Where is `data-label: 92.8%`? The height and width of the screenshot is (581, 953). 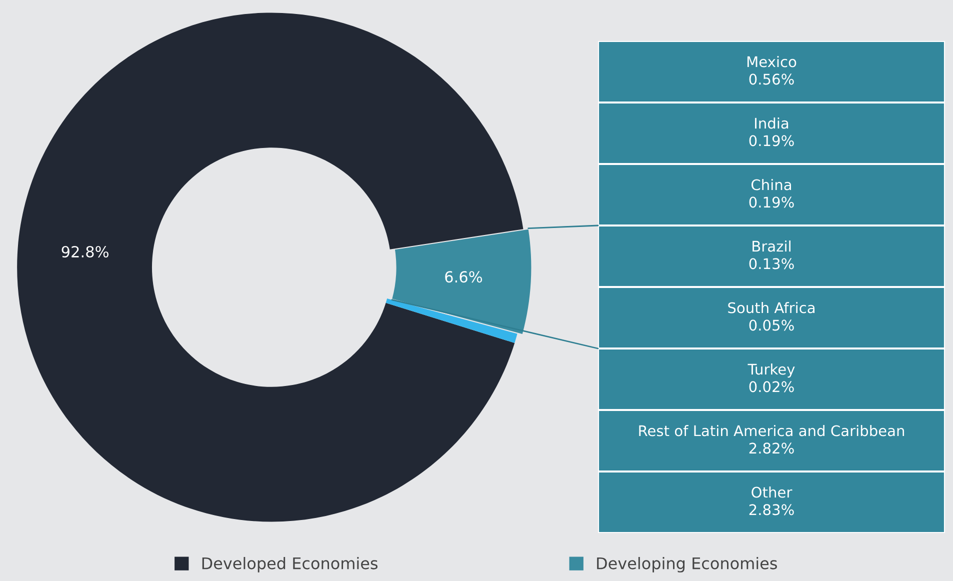
data-label: 92.8% is located at coordinates (85, 252).